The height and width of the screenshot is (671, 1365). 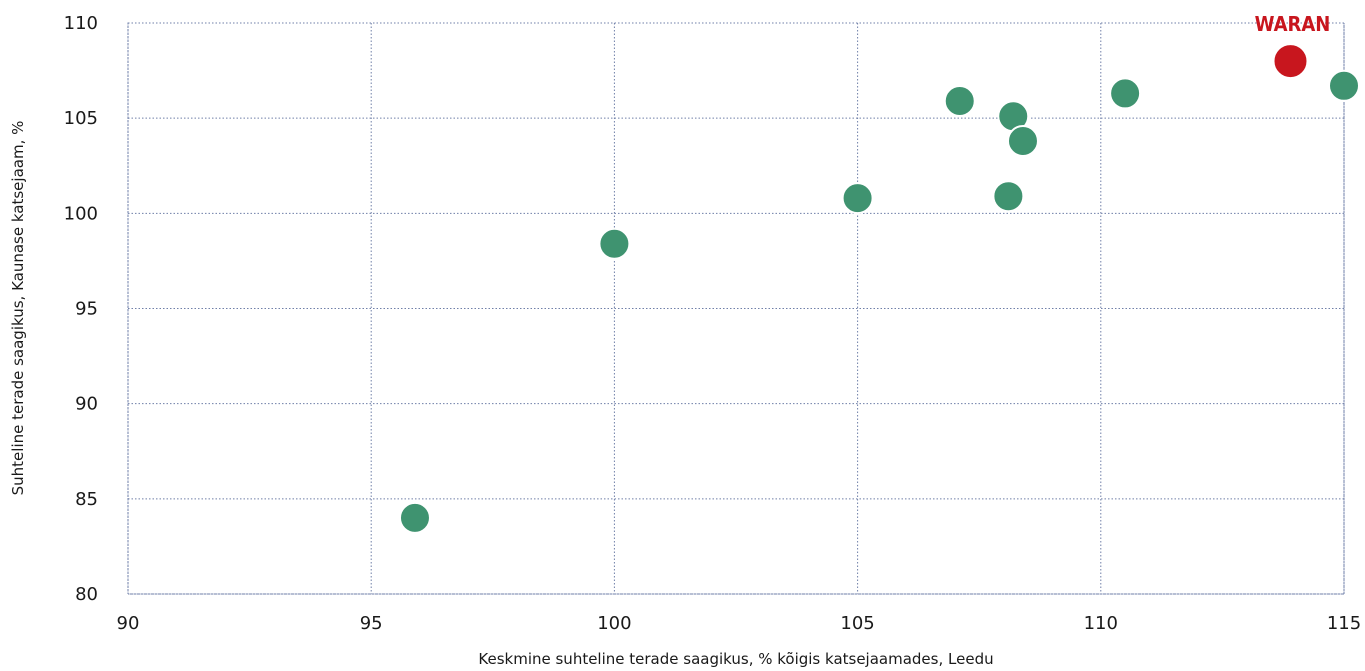 What do you see at coordinates (86, 404) in the screenshot?
I see `y-tick-label: 90` at bounding box center [86, 404].